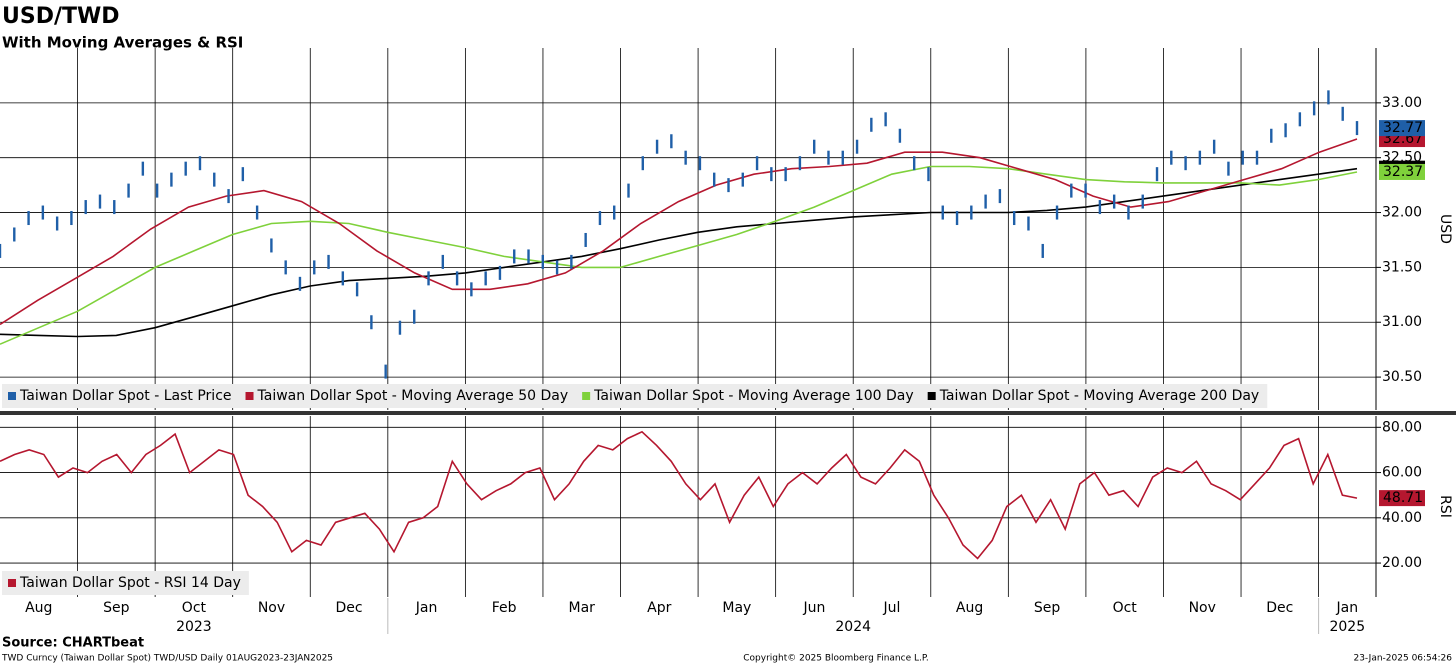 The image size is (1456, 665). I want to click on y-tick-label: 20.00, so click(1402, 563).